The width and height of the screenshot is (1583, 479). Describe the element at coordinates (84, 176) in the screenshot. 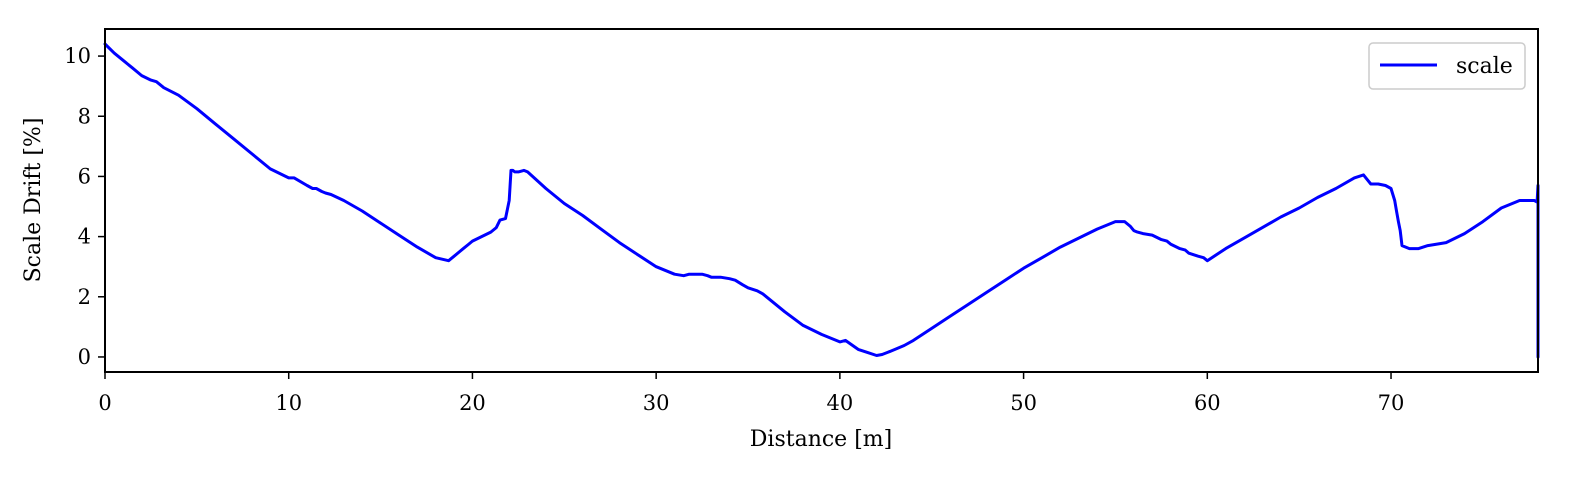

I see `y-tick-label: 6` at that location.